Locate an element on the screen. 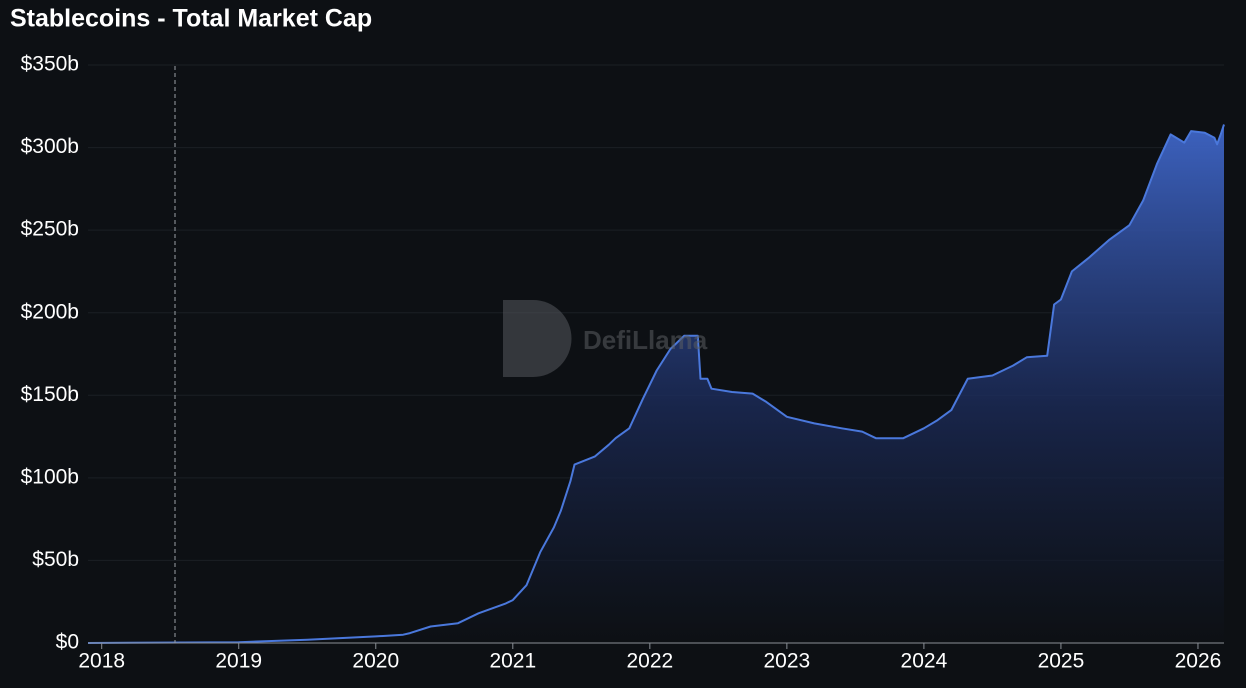  y-tick-label: $0 is located at coordinates (67, 642).